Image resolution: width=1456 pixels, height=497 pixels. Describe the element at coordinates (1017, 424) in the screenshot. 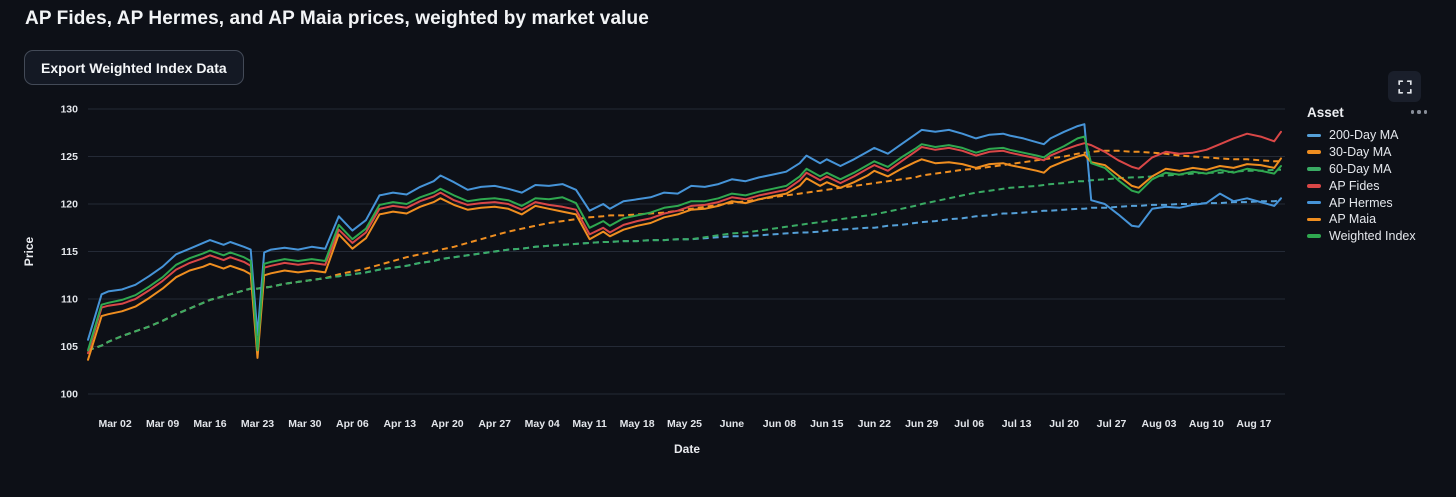

I see `svg-text: Jul 13` at that location.